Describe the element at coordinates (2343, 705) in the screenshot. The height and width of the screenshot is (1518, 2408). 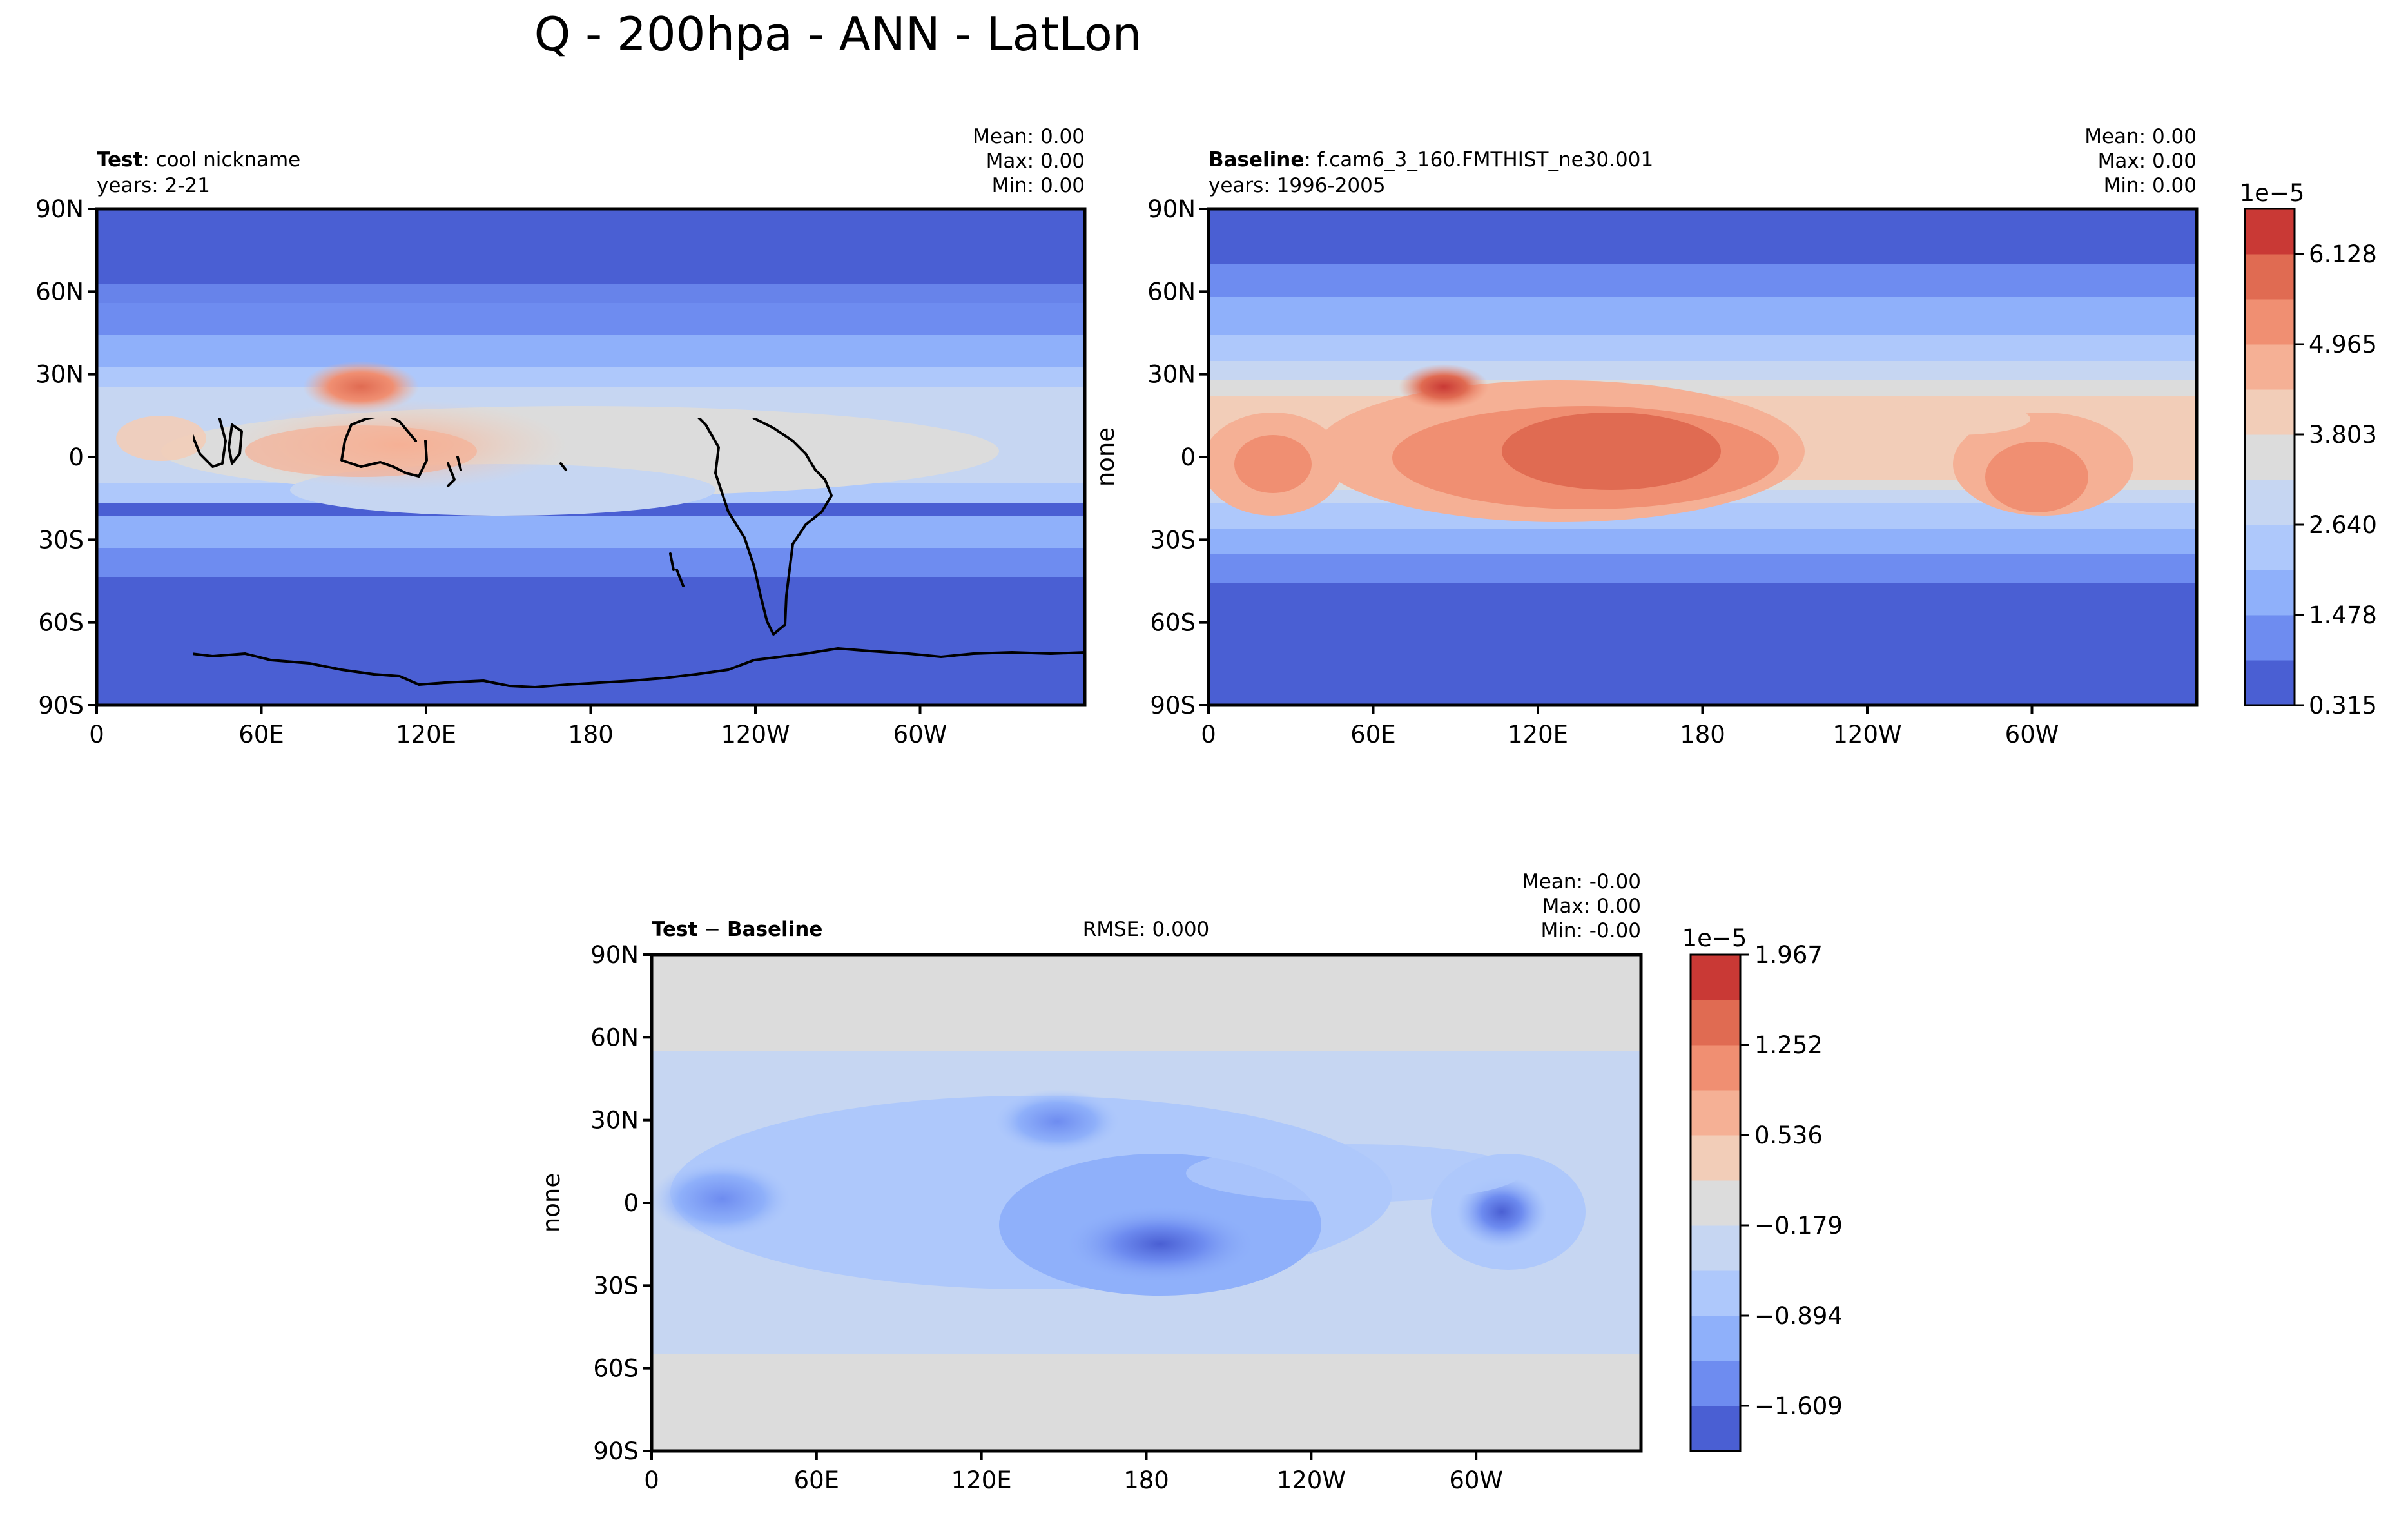
I see `colorbar-tick-label: 0.315` at that location.